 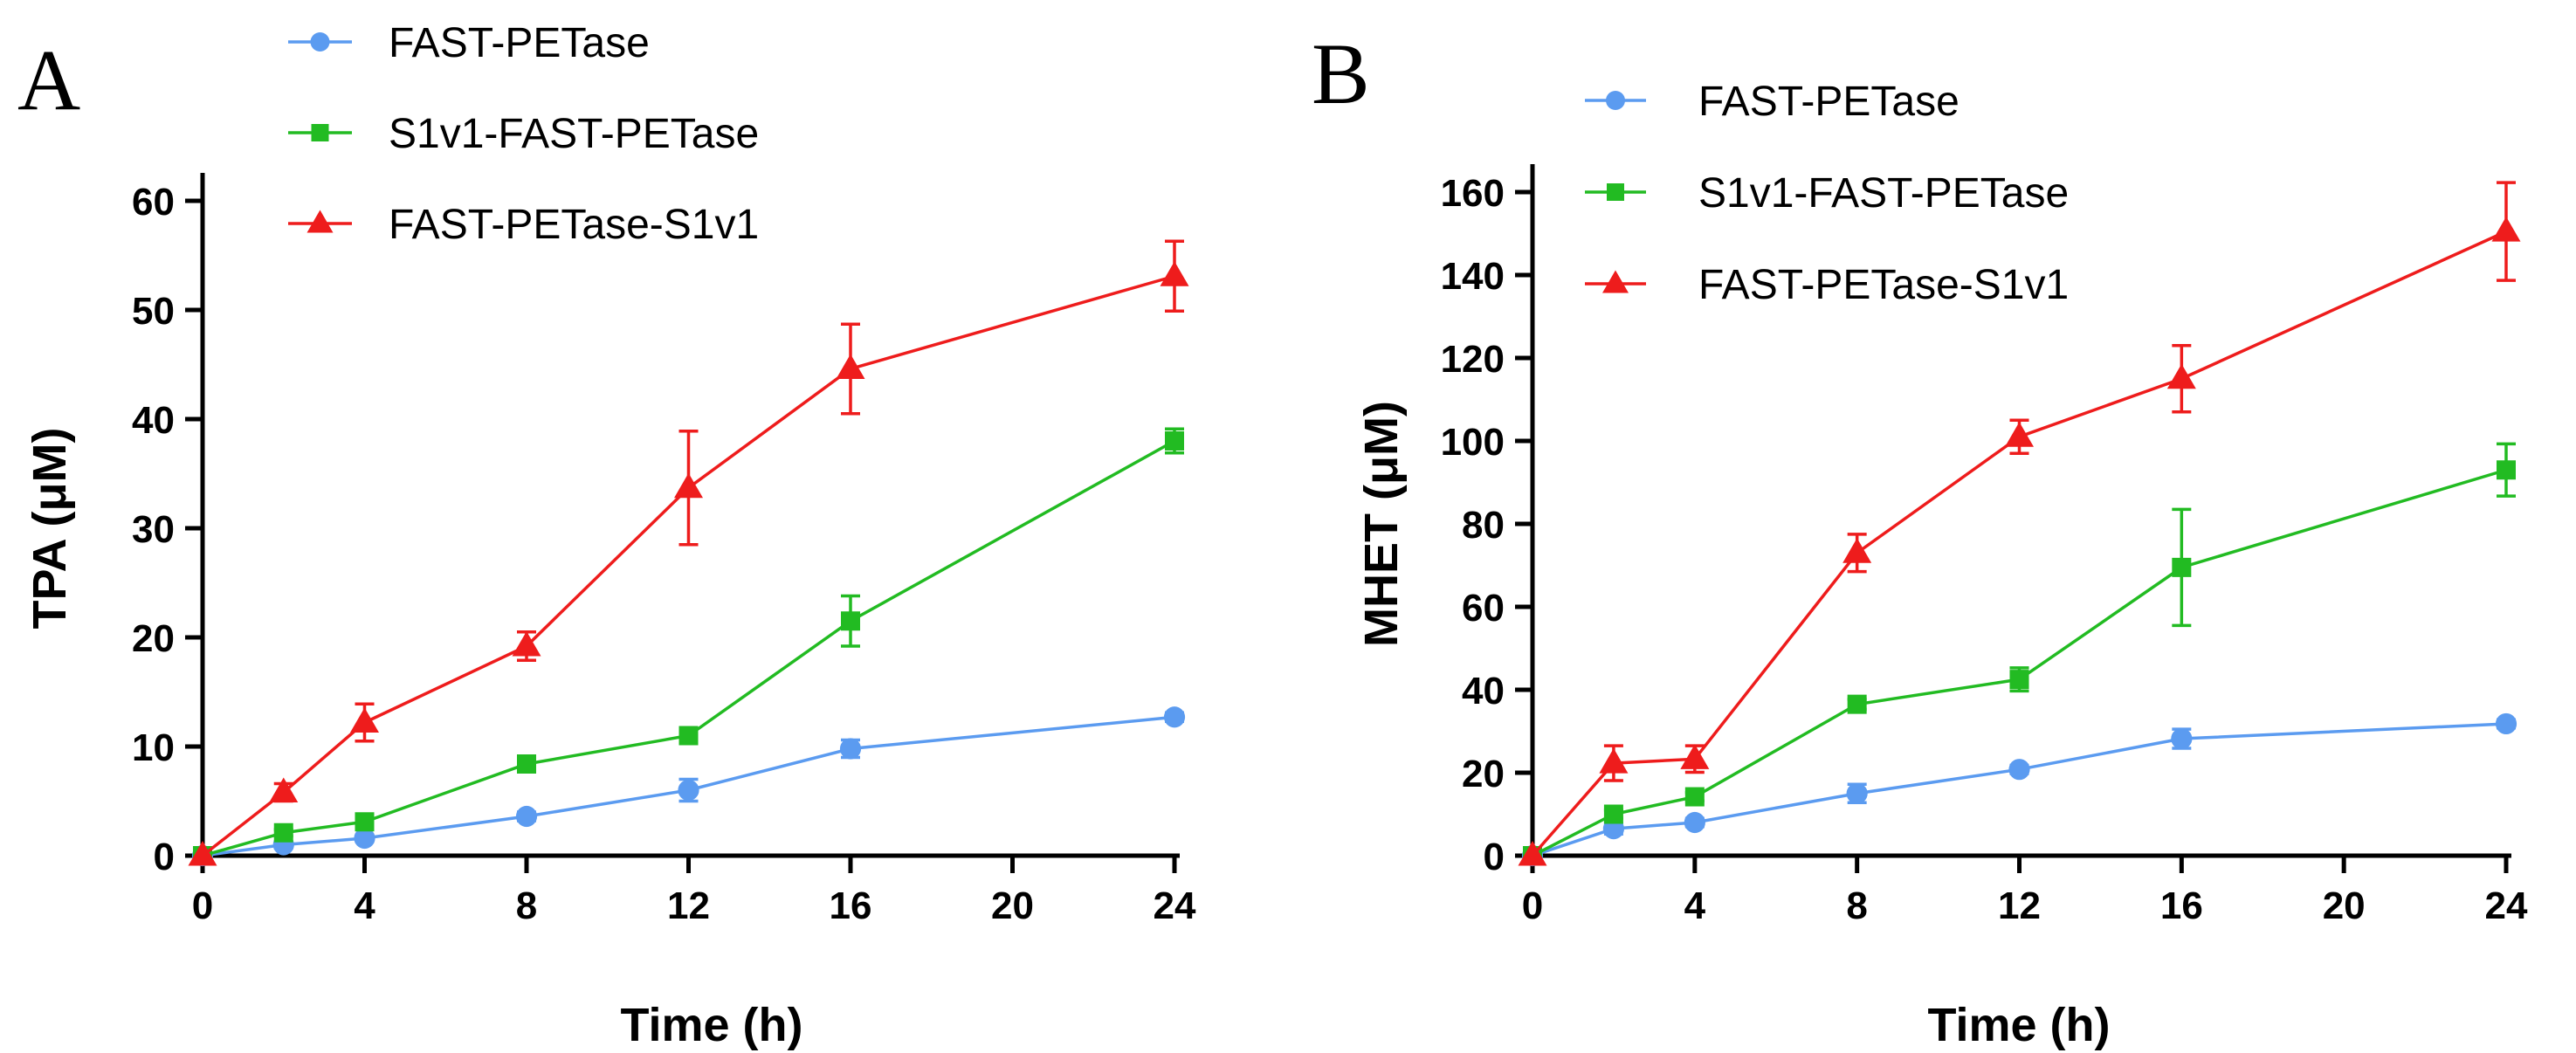 I want to click on y-tick-label: 30, so click(x=153, y=529).